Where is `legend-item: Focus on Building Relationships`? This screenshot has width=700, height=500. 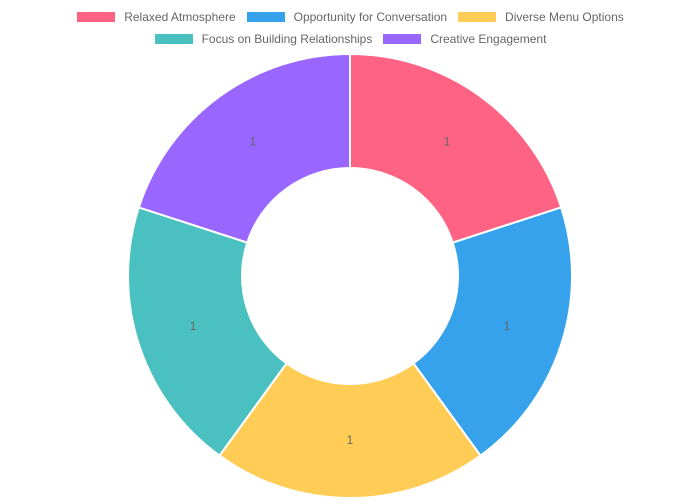
legend-item: Focus on Building Relationships is located at coordinates (263, 39).